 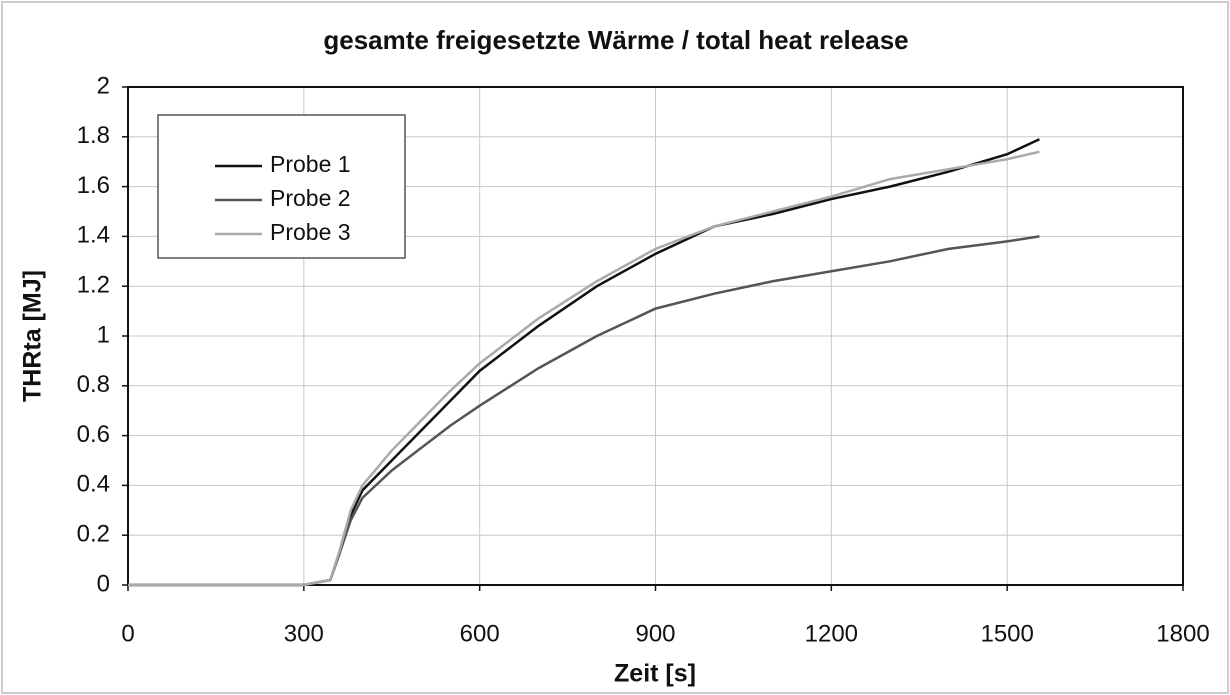 I want to click on y-tick-label: 0.8, so click(x=93, y=384).